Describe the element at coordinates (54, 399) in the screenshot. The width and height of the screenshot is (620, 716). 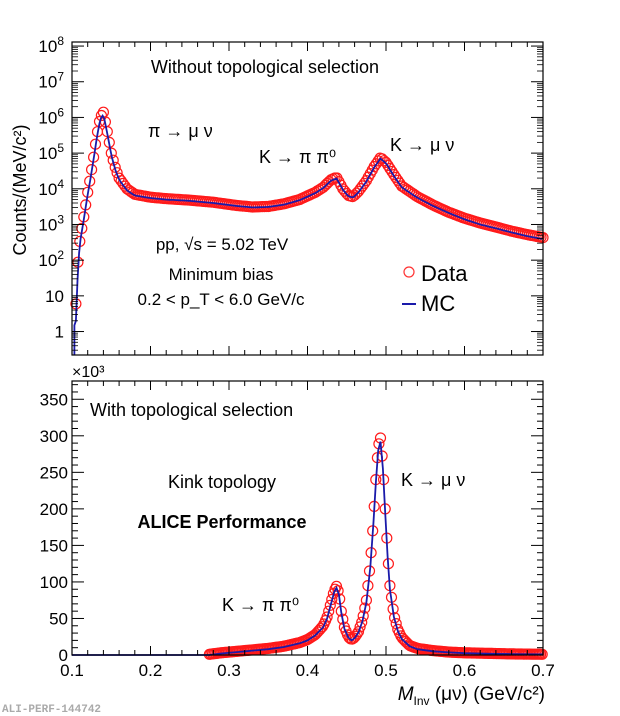
I see `bottom-y-tick-label: 350` at that location.